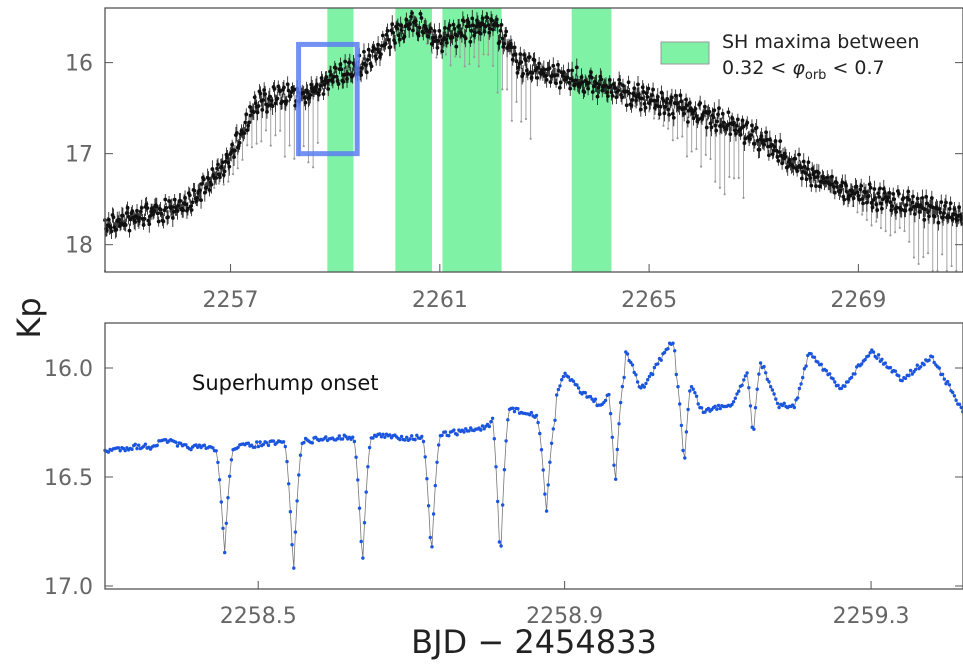 The image size is (963, 664). I want to click on x-axis-title: BJD − 2454833, so click(534, 642).